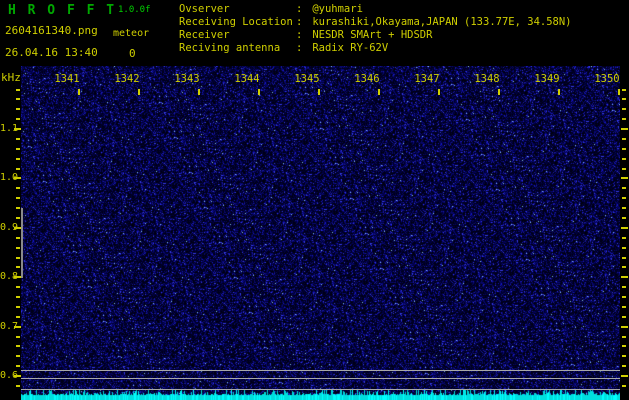  Describe the element at coordinates (9, 277) in the screenshot. I see `freq-tick-label: 0.8` at that location.